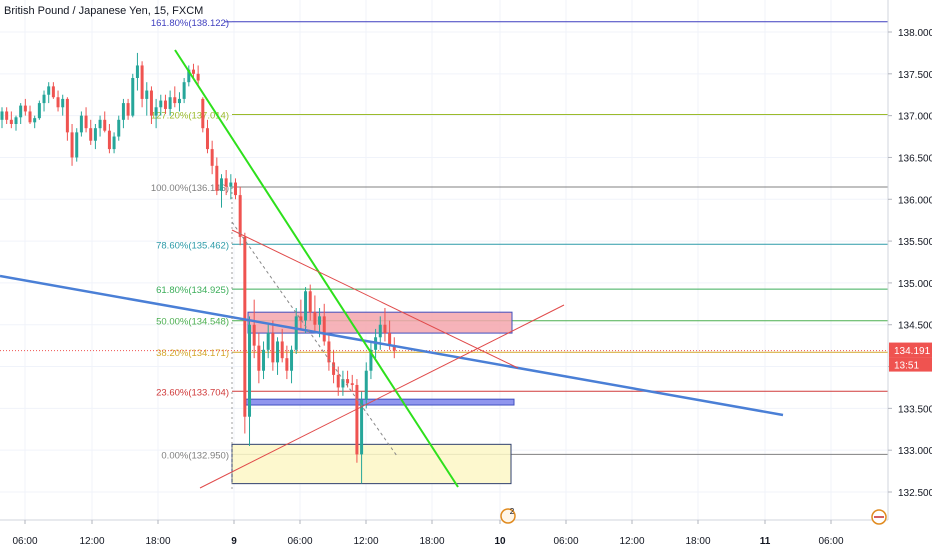 This screenshot has width=932, height=555. What do you see at coordinates (906, 366) in the screenshot?
I see `countdown-label: 13:51` at bounding box center [906, 366].